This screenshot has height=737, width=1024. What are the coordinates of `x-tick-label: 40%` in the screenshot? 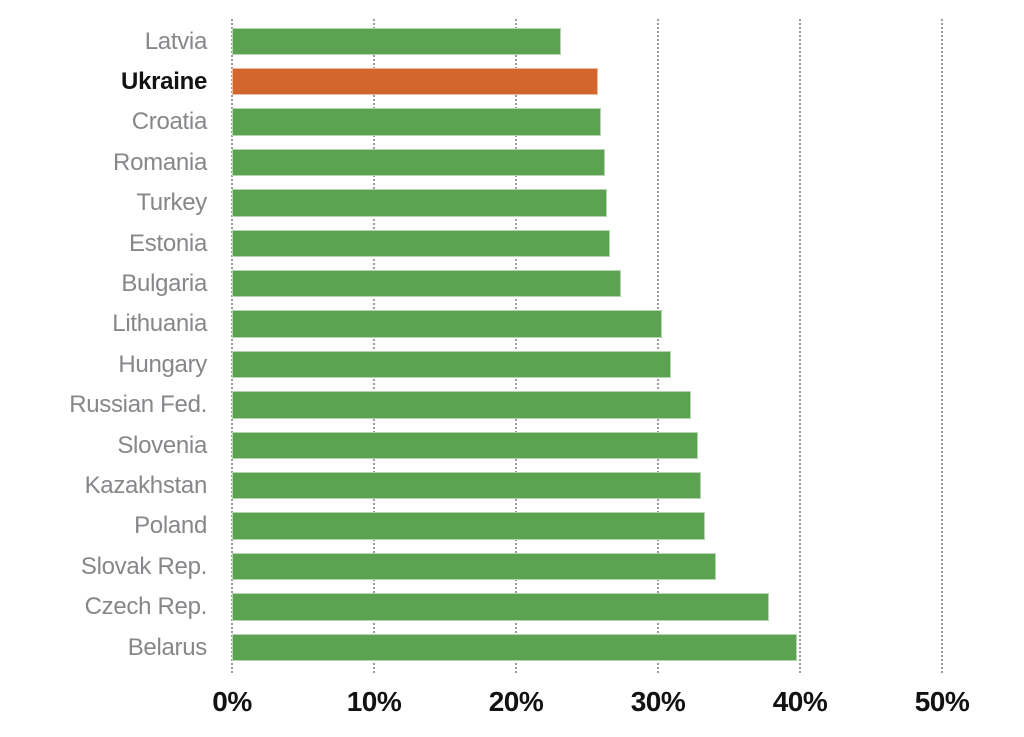 It's located at (800, 701).